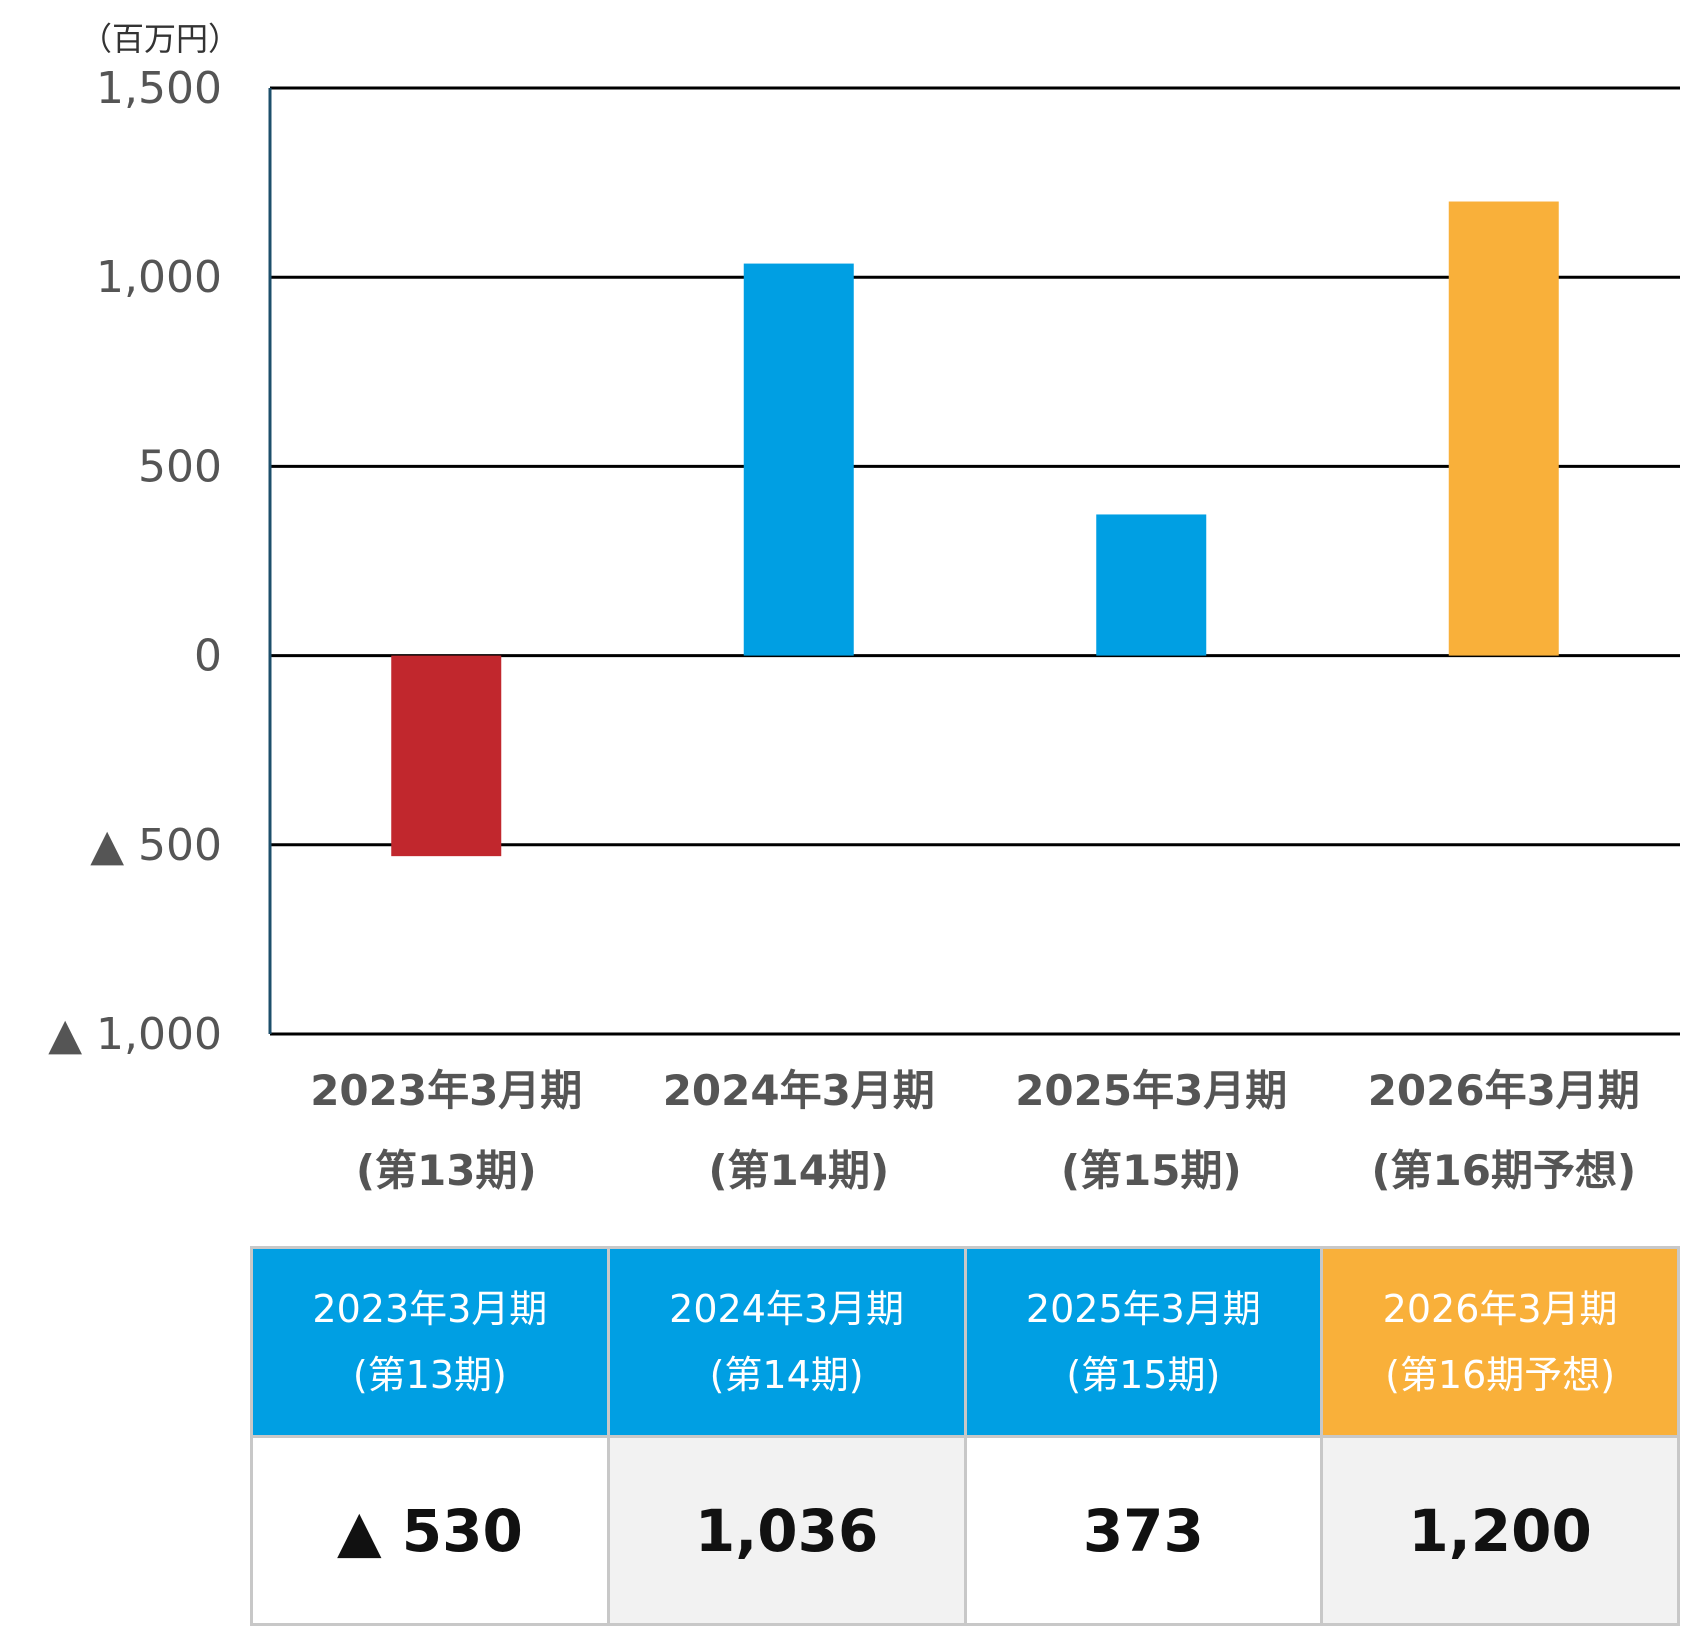  I want to click on unit-label: （百万円）, so click(160, 39).